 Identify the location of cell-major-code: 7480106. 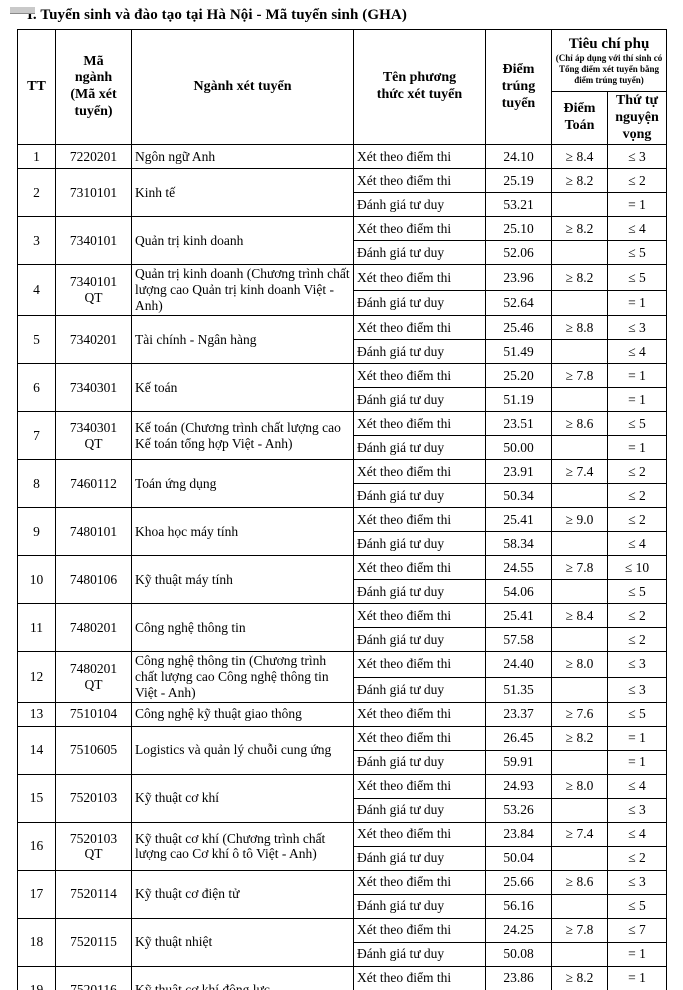
(93, 580).